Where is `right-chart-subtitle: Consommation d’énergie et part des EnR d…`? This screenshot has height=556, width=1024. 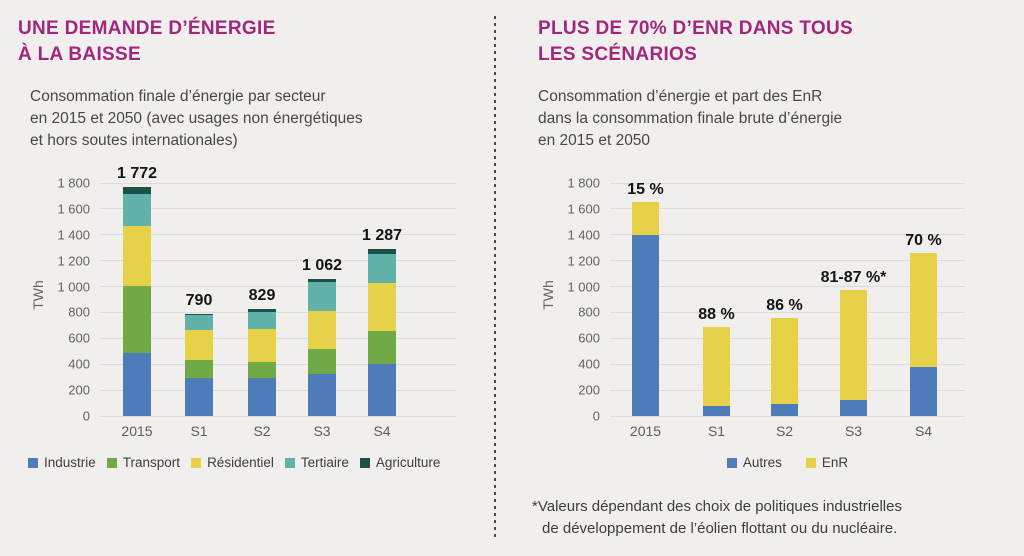 right-chart-subtitle: Consommation d’énergie et part des EnR d… is located at coordinates (690, 119).